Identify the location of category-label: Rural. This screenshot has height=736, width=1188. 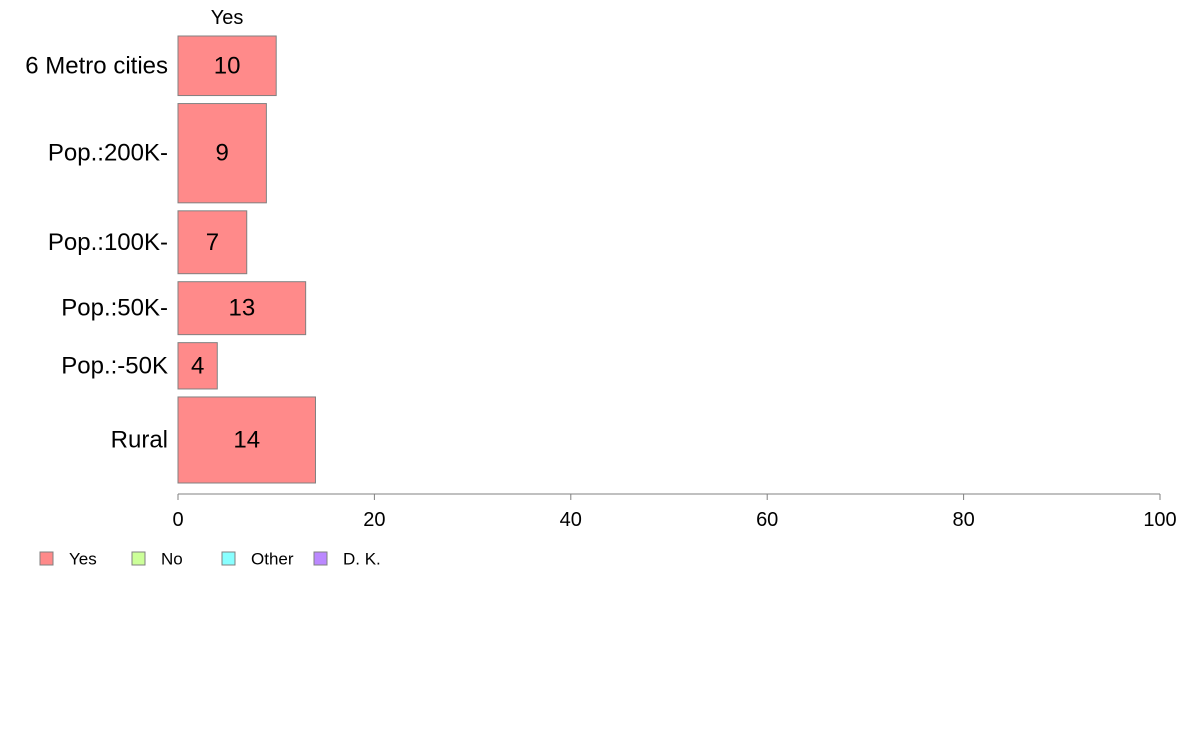
(139, 439).